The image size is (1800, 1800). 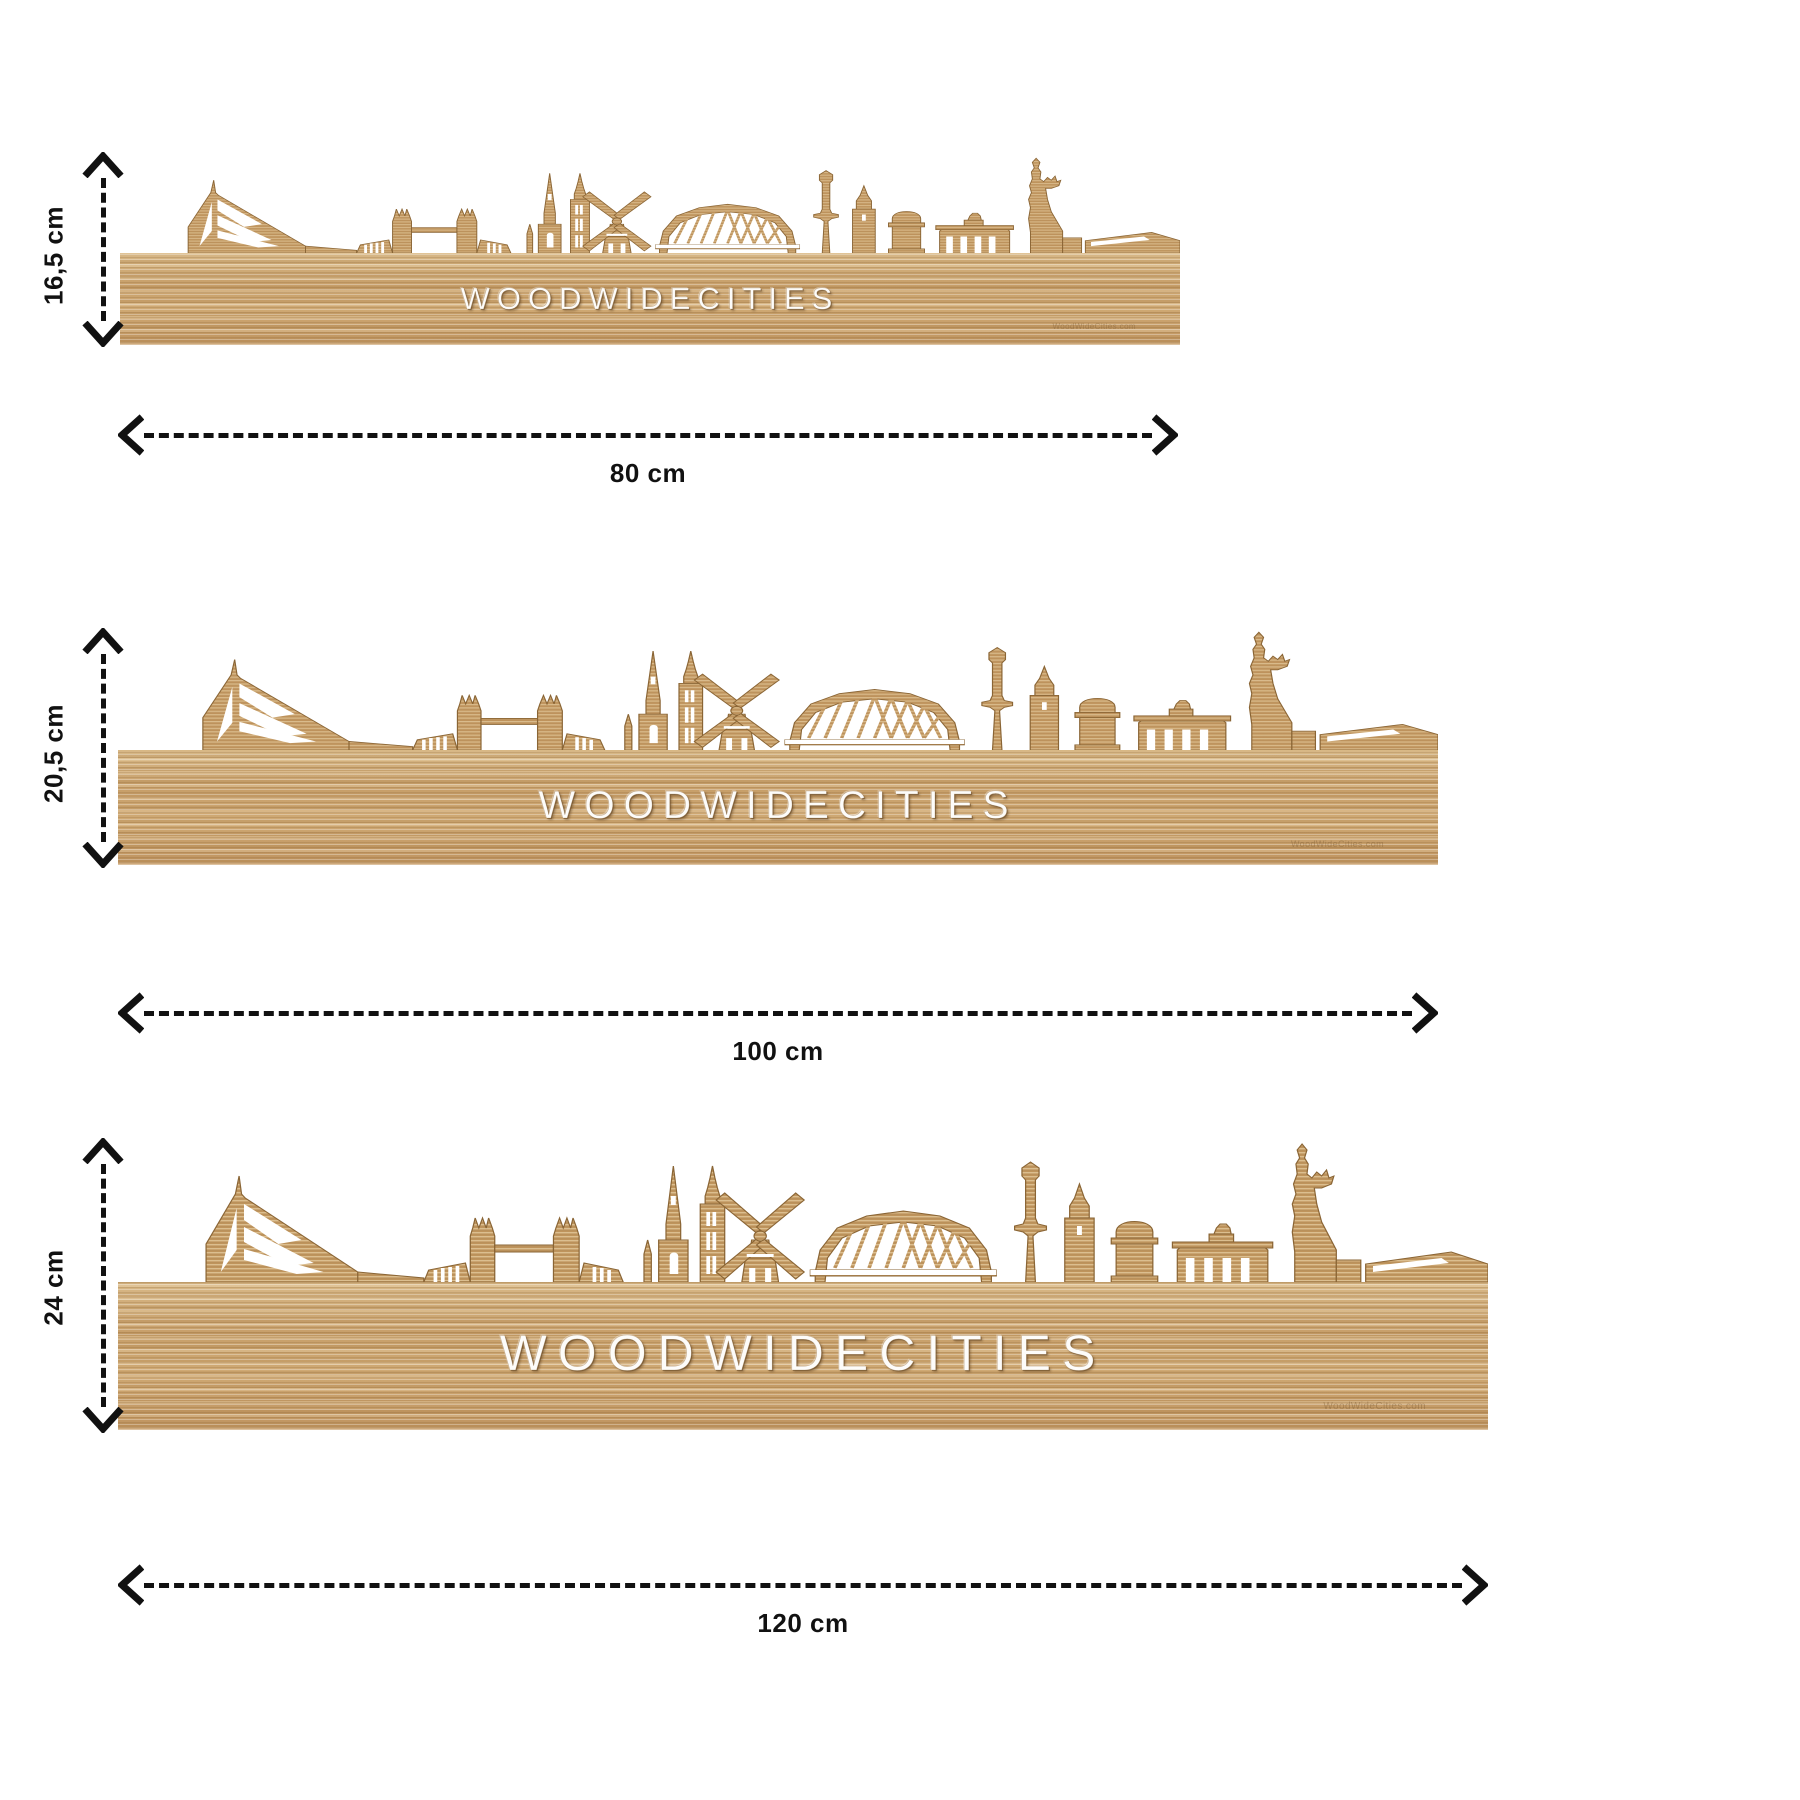 I want to click on width-label-80: 80 cm, so click(x=648, y=473).